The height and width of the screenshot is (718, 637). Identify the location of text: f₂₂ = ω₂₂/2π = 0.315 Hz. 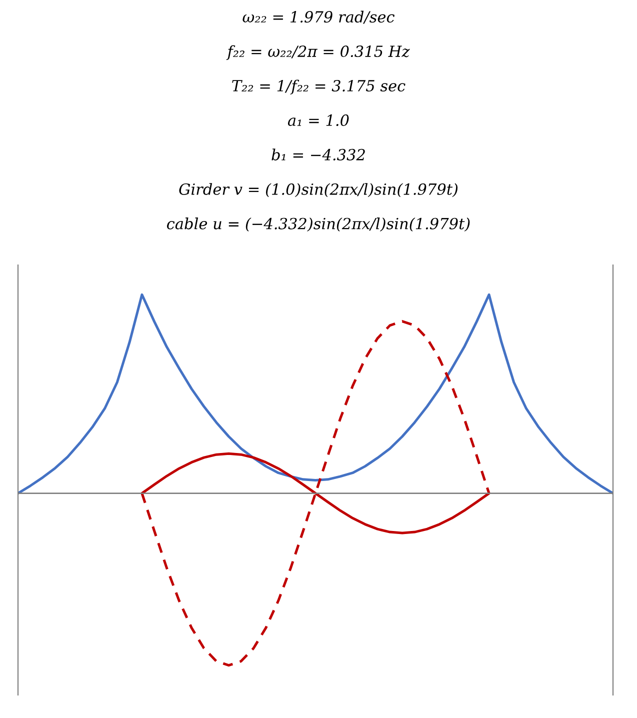
(318, 52).